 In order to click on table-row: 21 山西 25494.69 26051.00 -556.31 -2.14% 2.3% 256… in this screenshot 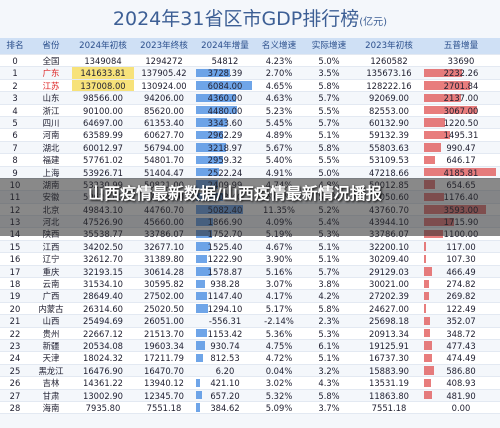, I will do `click(250, 321)`.